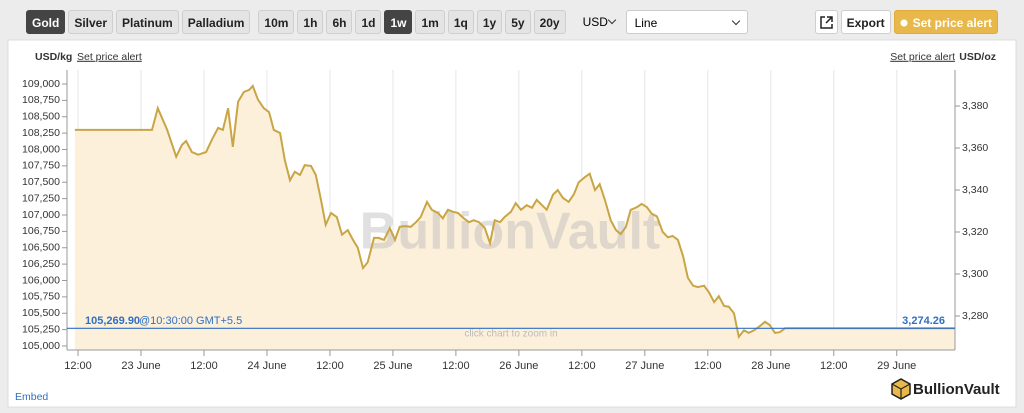 This screenshot has height=413, width=1024. I want to click on y-tick-label: 106,000, so click(41, 280).